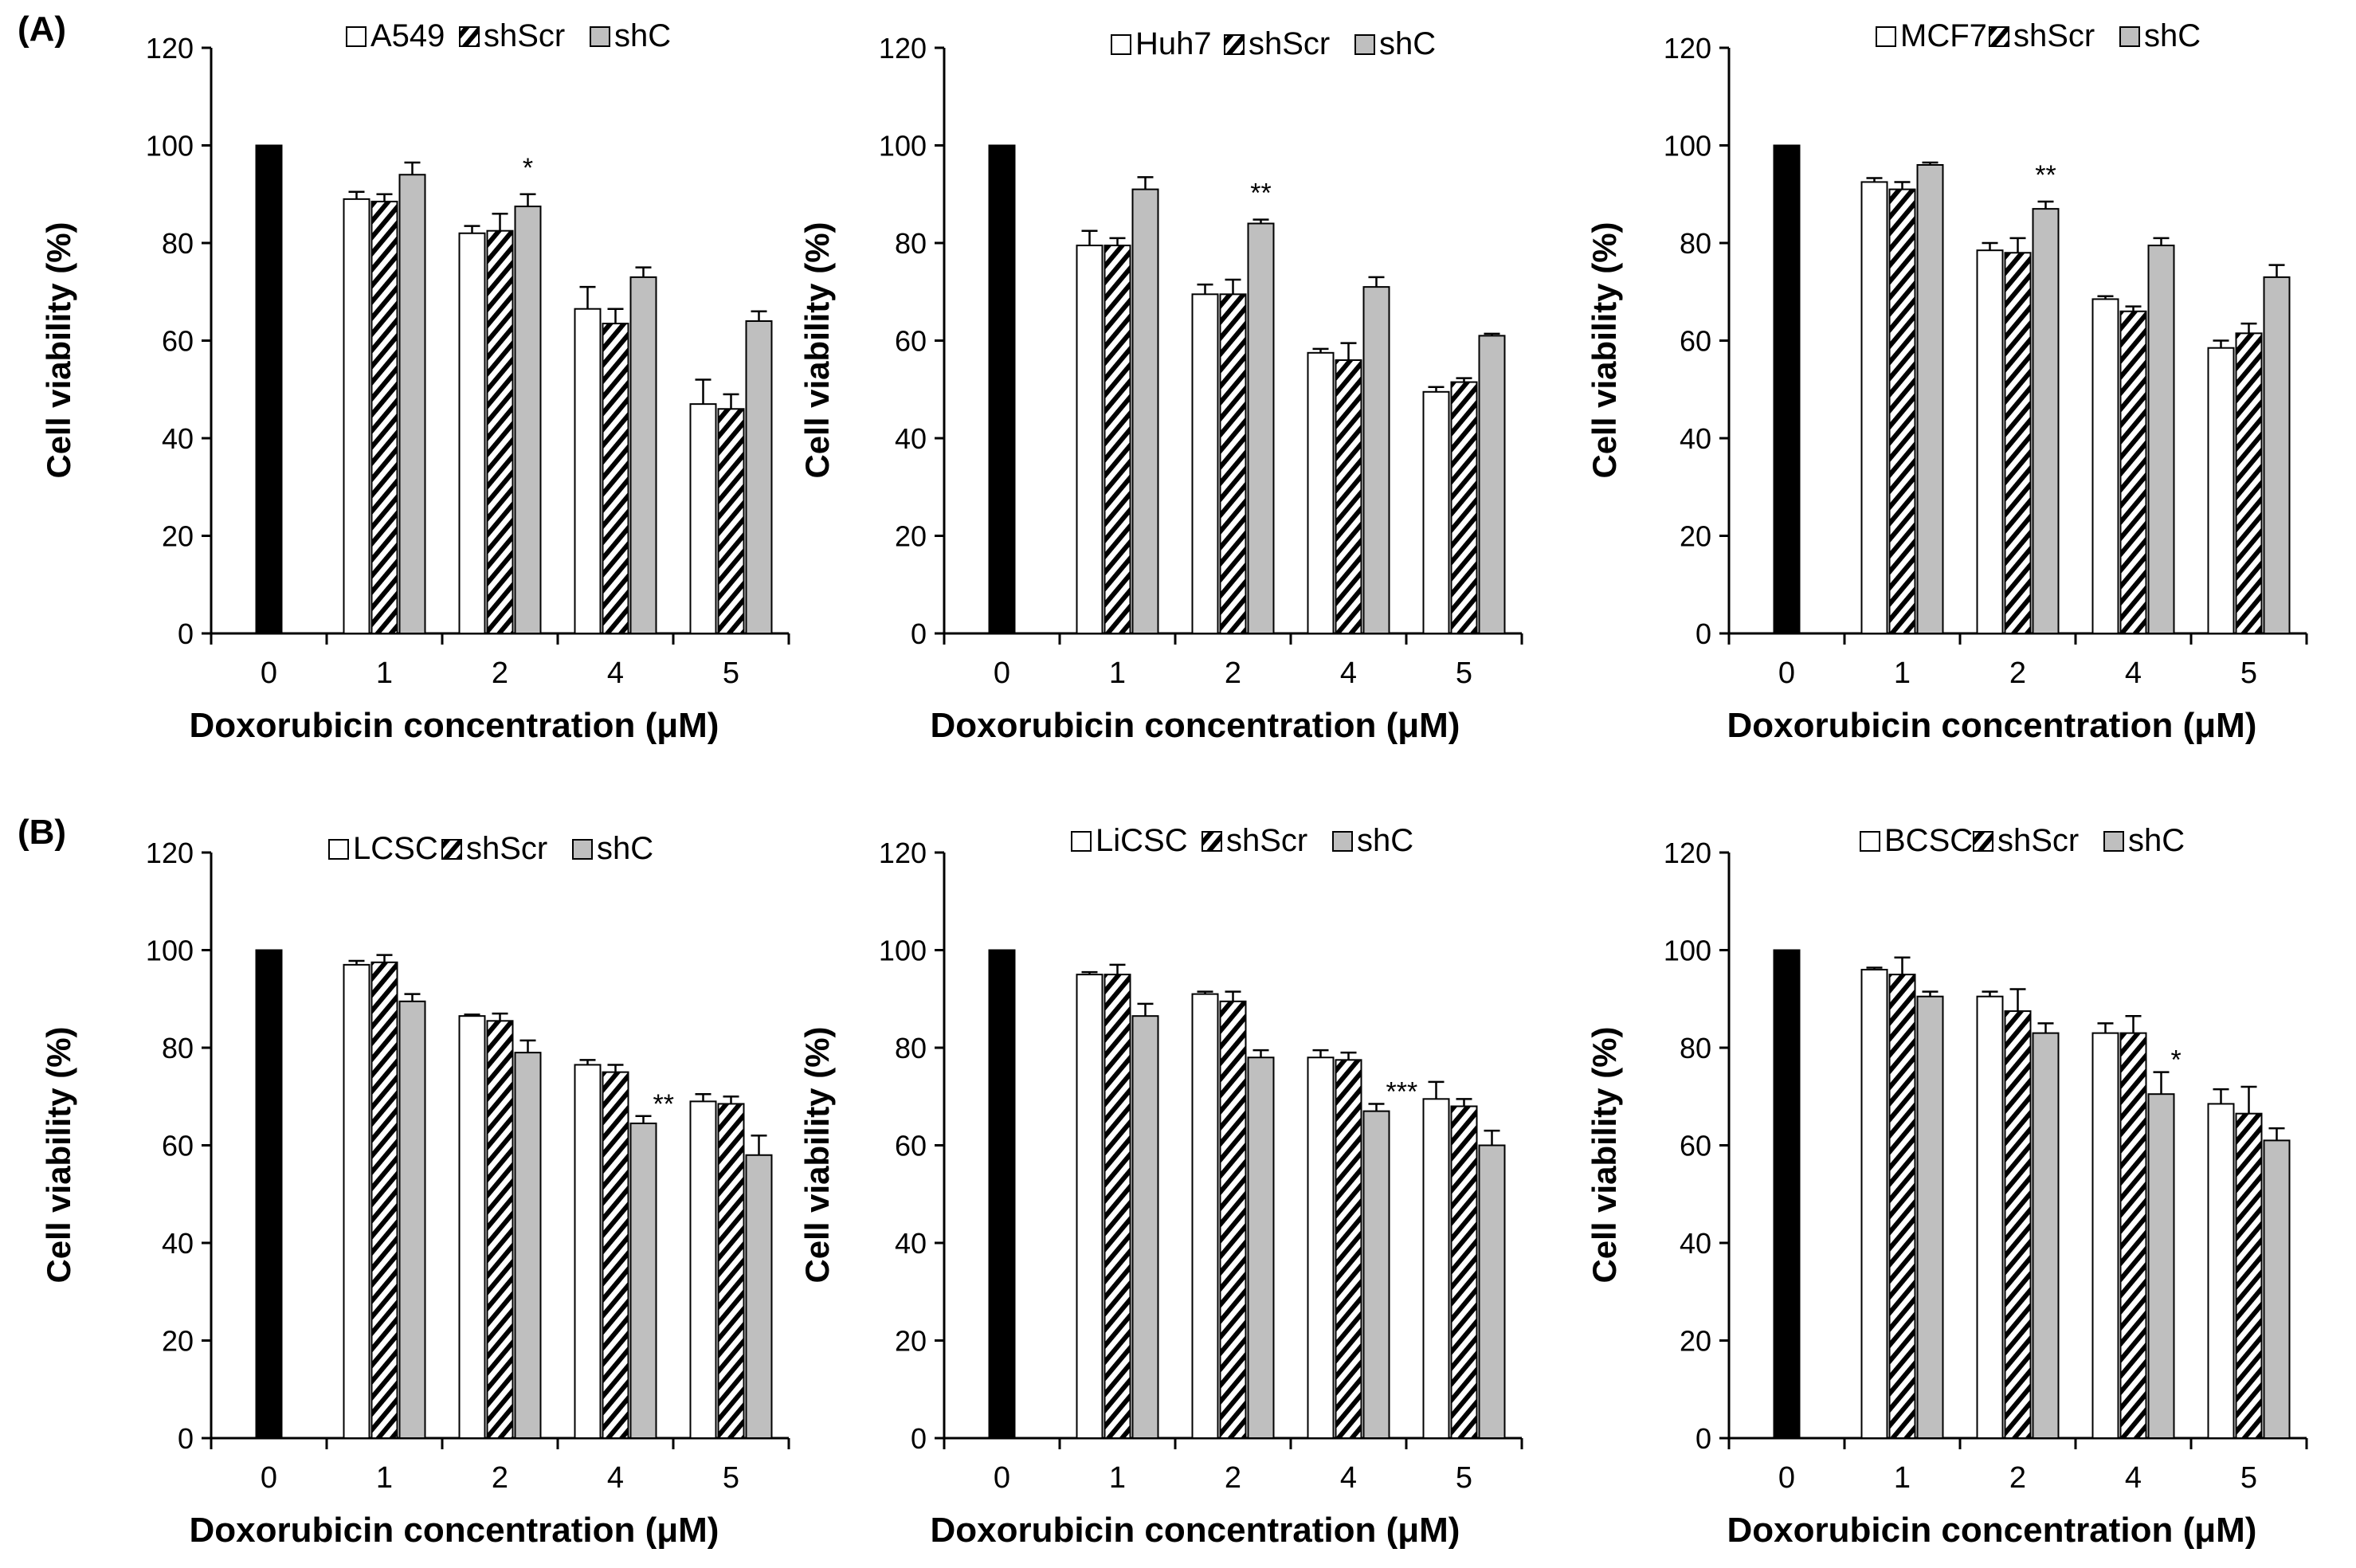 This screenshot has height=1568, width=2356. I want to click on panel-label-b: (B), so click(42, 832).